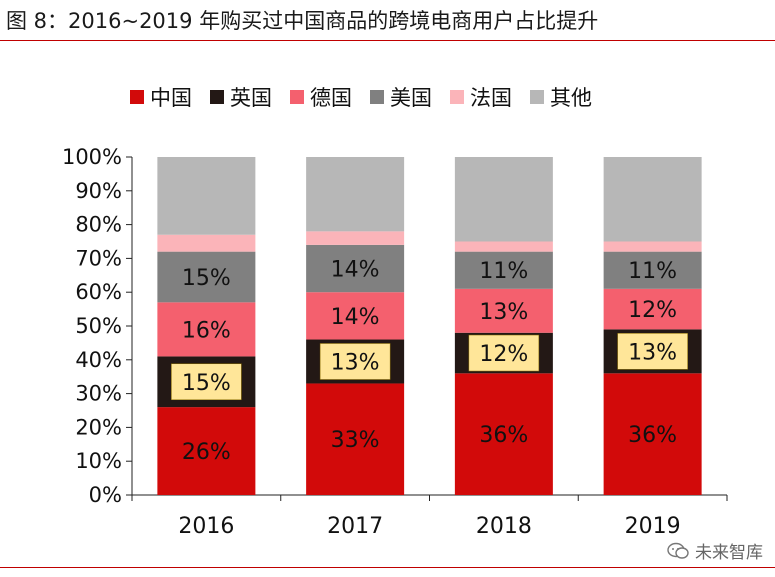 Image resolution: width=775 pixels, height=577 pixels. Describe the element at coordinates (98, 258) in the screenshot. I see `y-tick-label: 70%` at that location.